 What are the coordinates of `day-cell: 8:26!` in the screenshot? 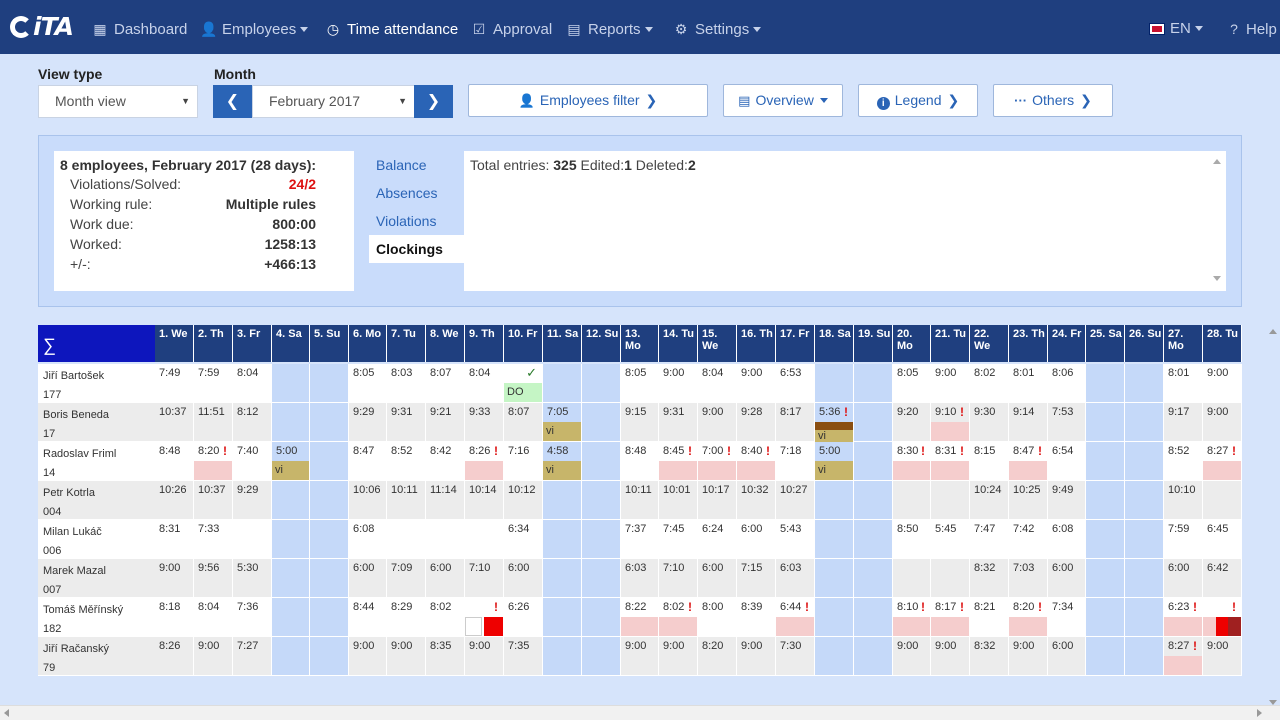 It's located at (484, 461).